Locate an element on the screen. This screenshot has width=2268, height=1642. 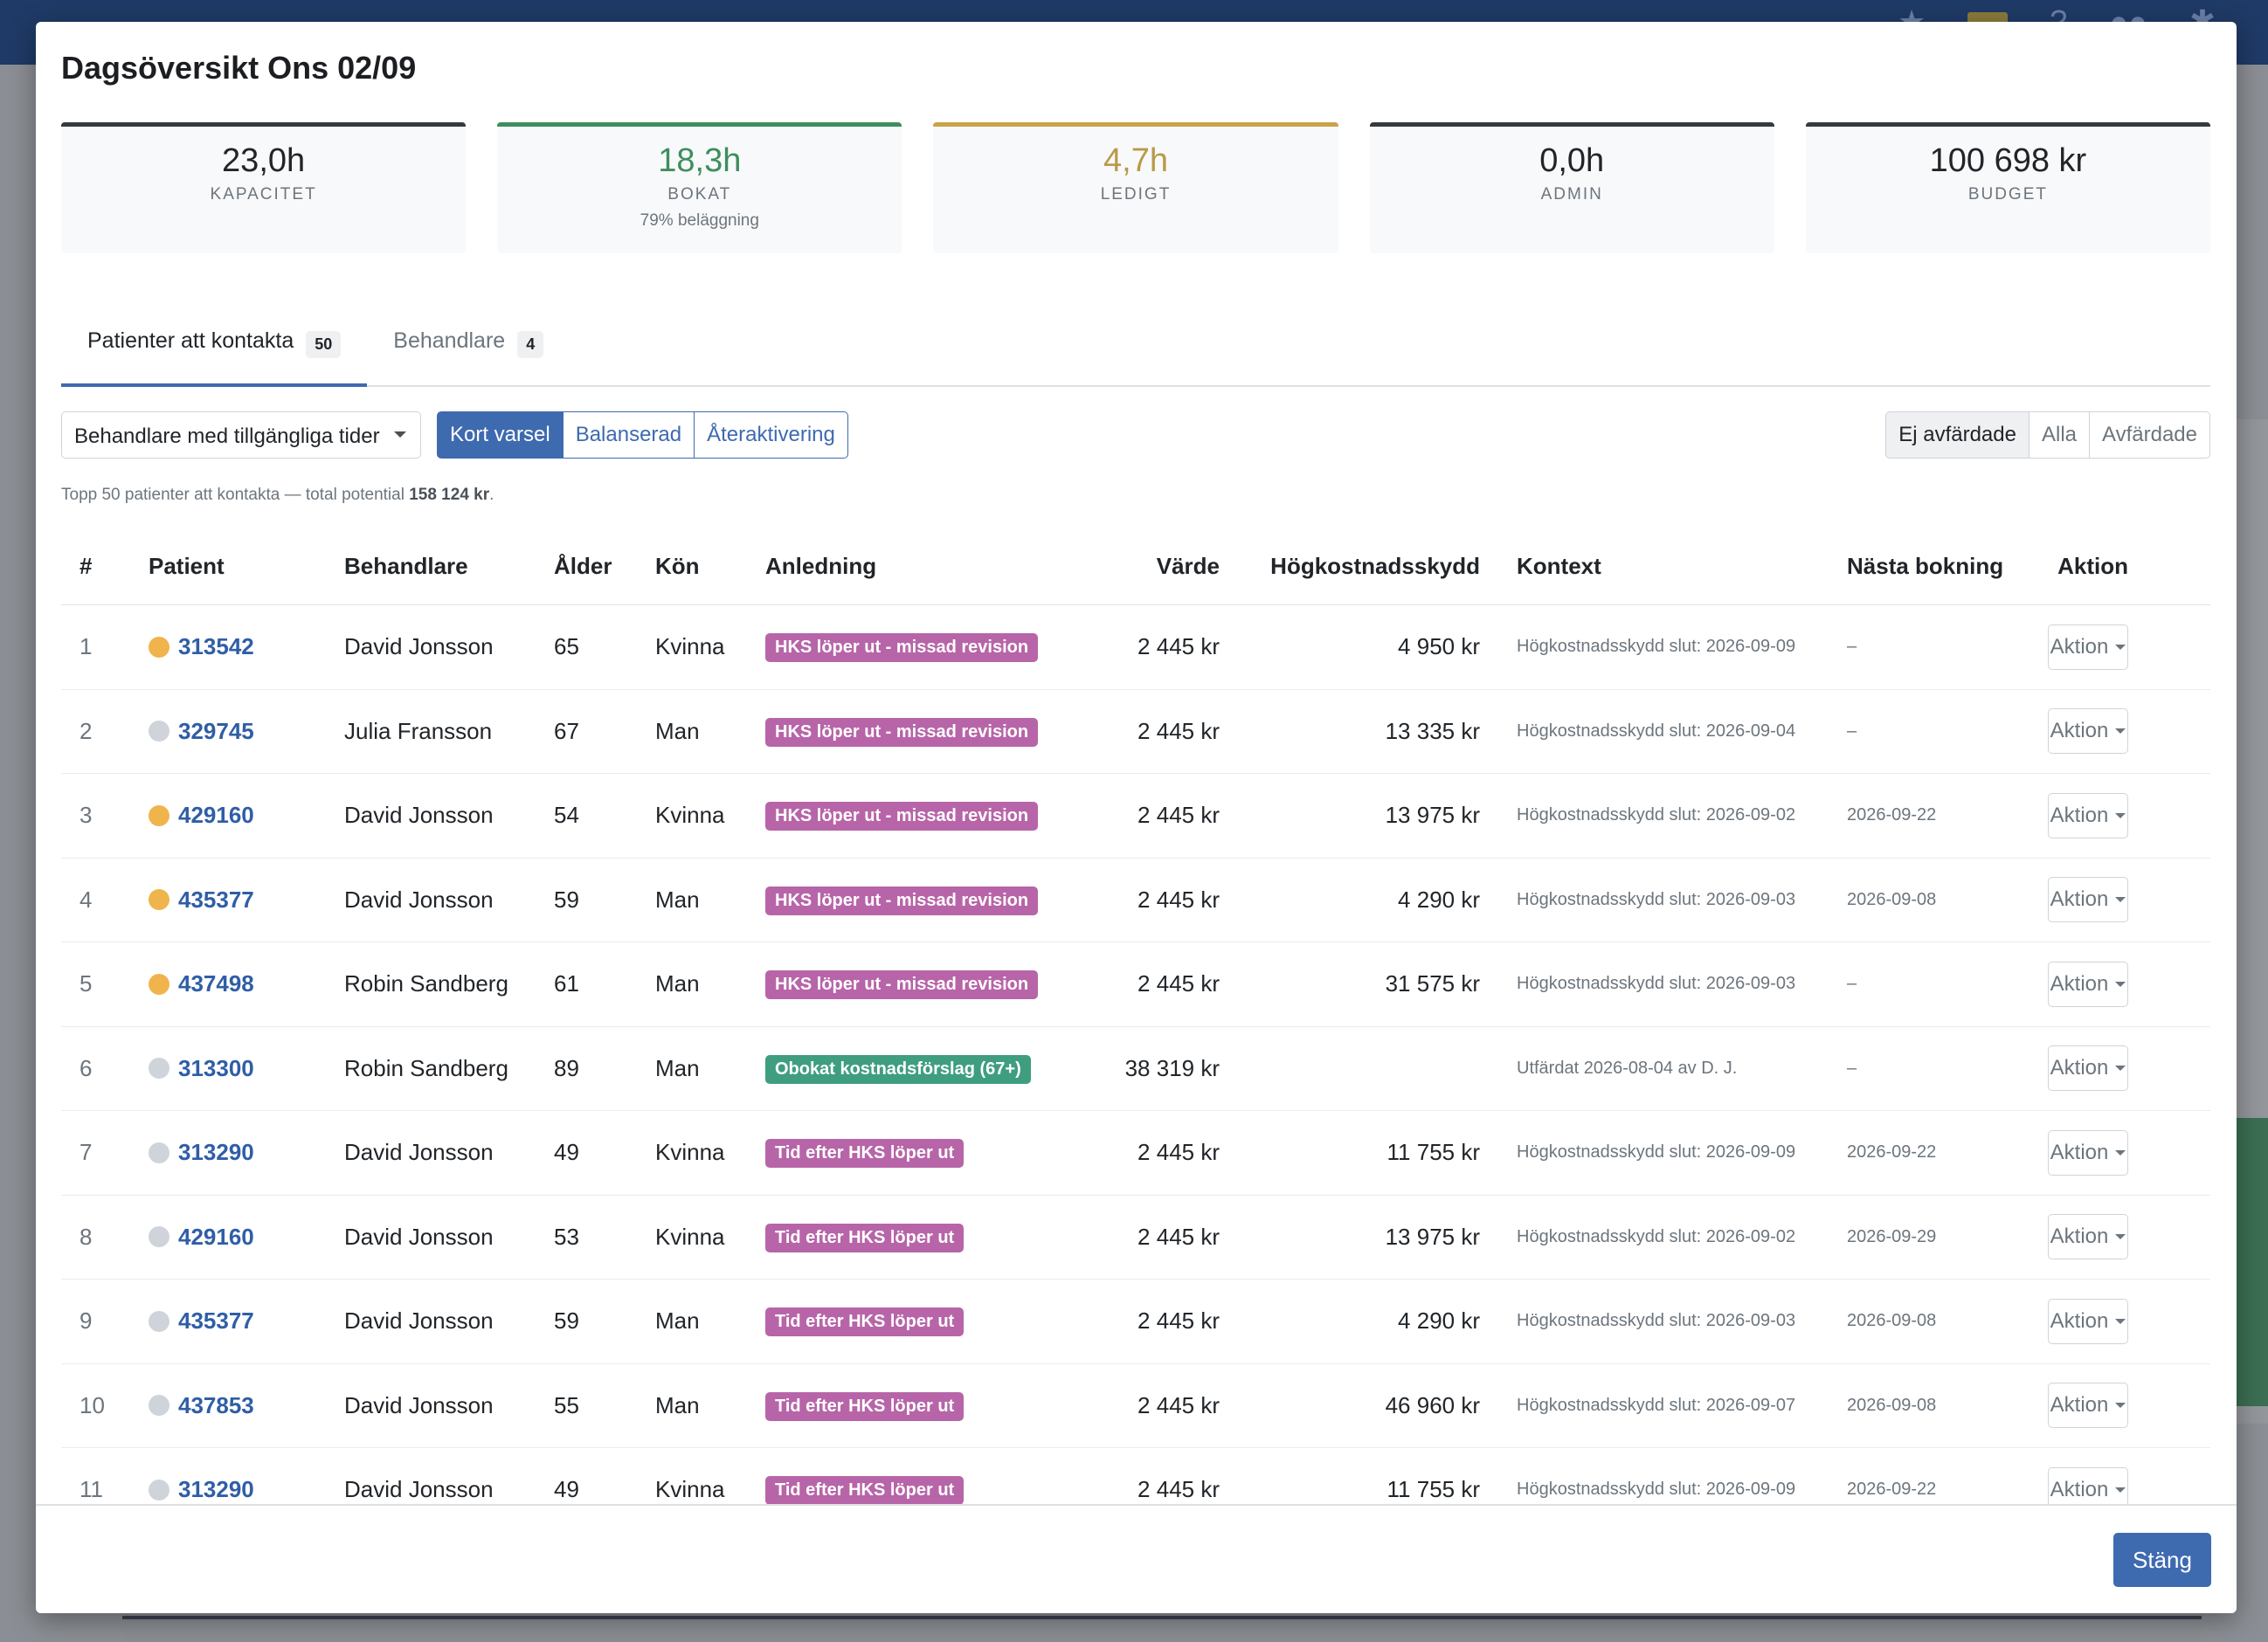
tab-label: Behandlare is located at coordinates (450, 340).